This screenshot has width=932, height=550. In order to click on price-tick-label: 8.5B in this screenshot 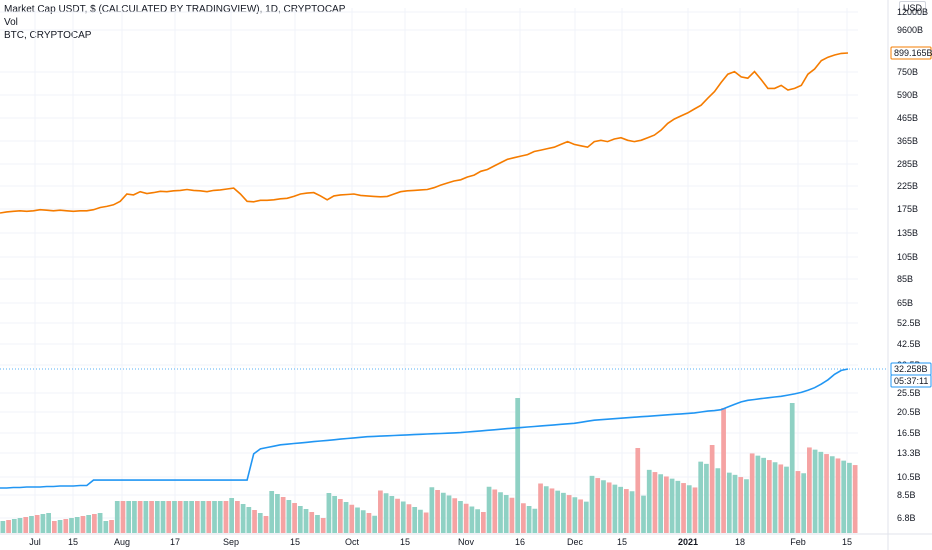, I will do `click(906, 495)`.